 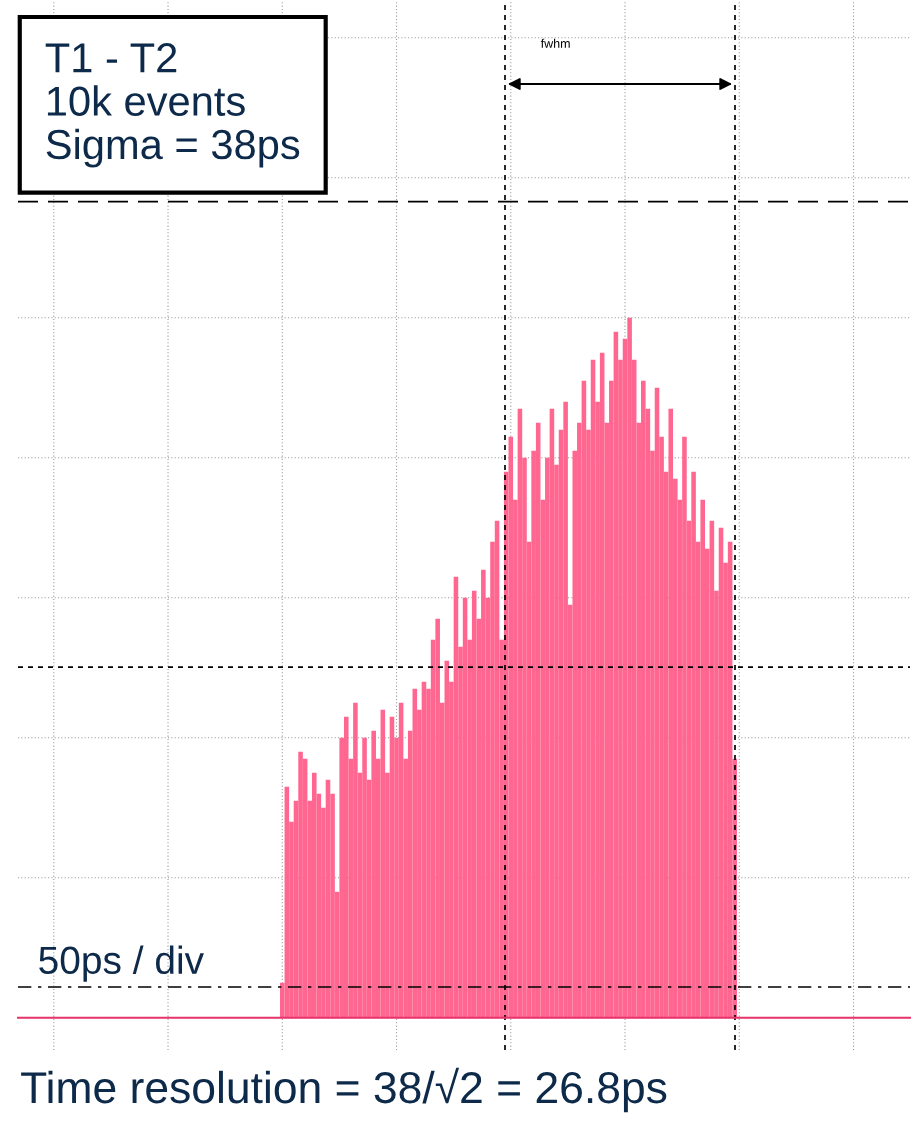 What do you see at coordinates (344, 1090) in the screenshot?
I see `text: Time resolution = 38/√2 = 26.8ps` at bounding box center [344, 1090].